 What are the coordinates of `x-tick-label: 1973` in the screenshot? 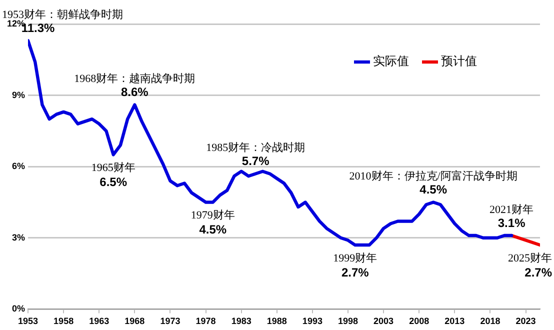 It's located at (170, 321).